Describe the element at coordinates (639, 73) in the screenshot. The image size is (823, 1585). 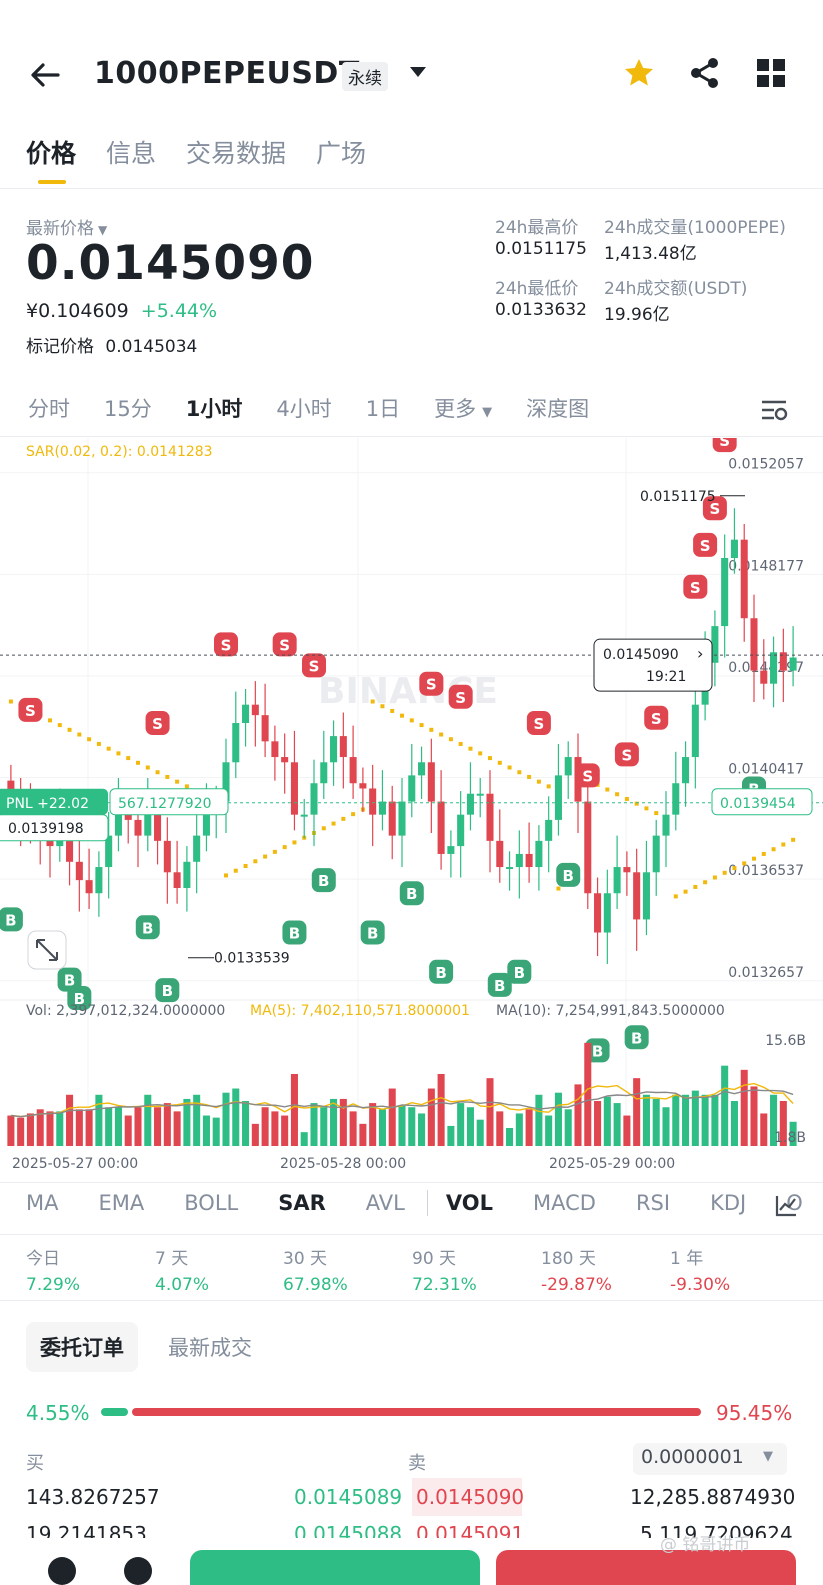
I see `favorite-star-icon` at that location.